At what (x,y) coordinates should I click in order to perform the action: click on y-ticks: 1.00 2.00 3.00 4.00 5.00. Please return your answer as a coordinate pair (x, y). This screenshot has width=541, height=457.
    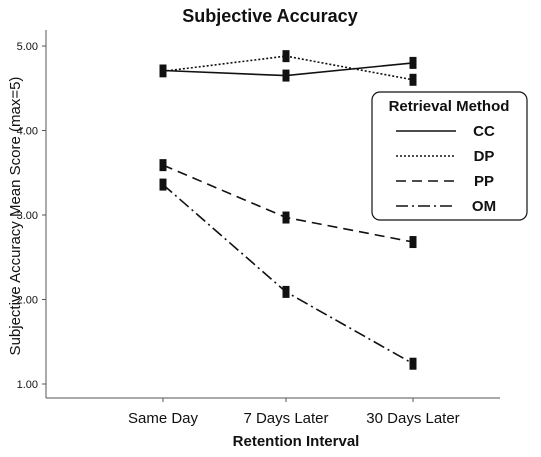
    Looking at the image, I should click on (31, 216).